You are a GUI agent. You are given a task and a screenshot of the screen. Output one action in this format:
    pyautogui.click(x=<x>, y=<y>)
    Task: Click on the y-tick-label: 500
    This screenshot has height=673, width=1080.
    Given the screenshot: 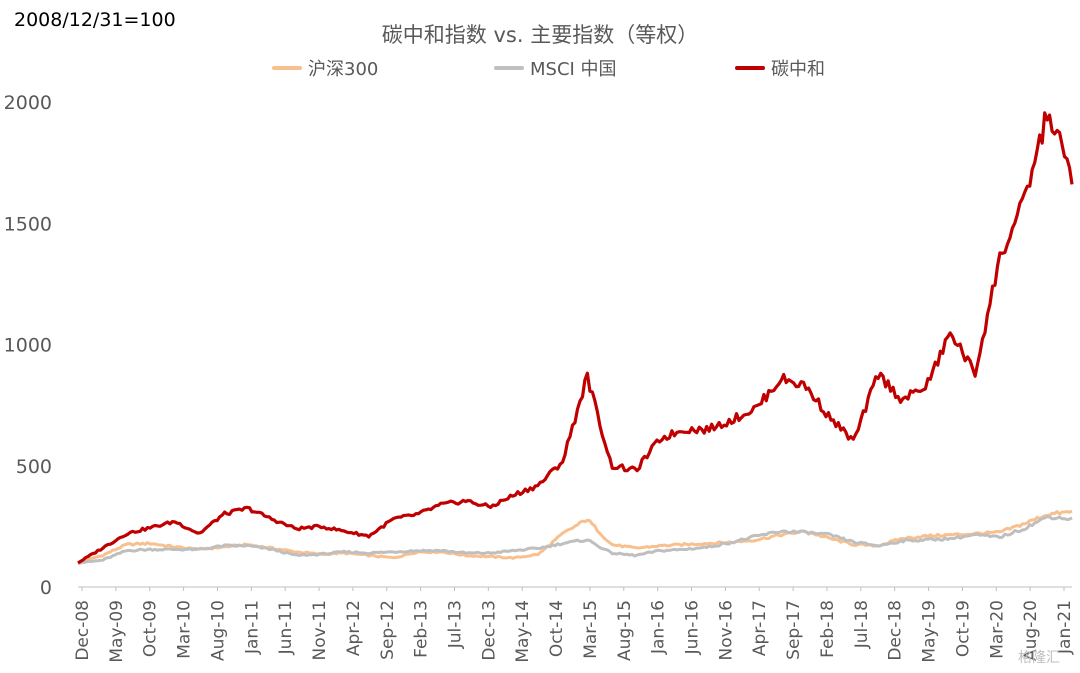 What is the action you would take?
    pyautogui.click(x=34, y=467)
    